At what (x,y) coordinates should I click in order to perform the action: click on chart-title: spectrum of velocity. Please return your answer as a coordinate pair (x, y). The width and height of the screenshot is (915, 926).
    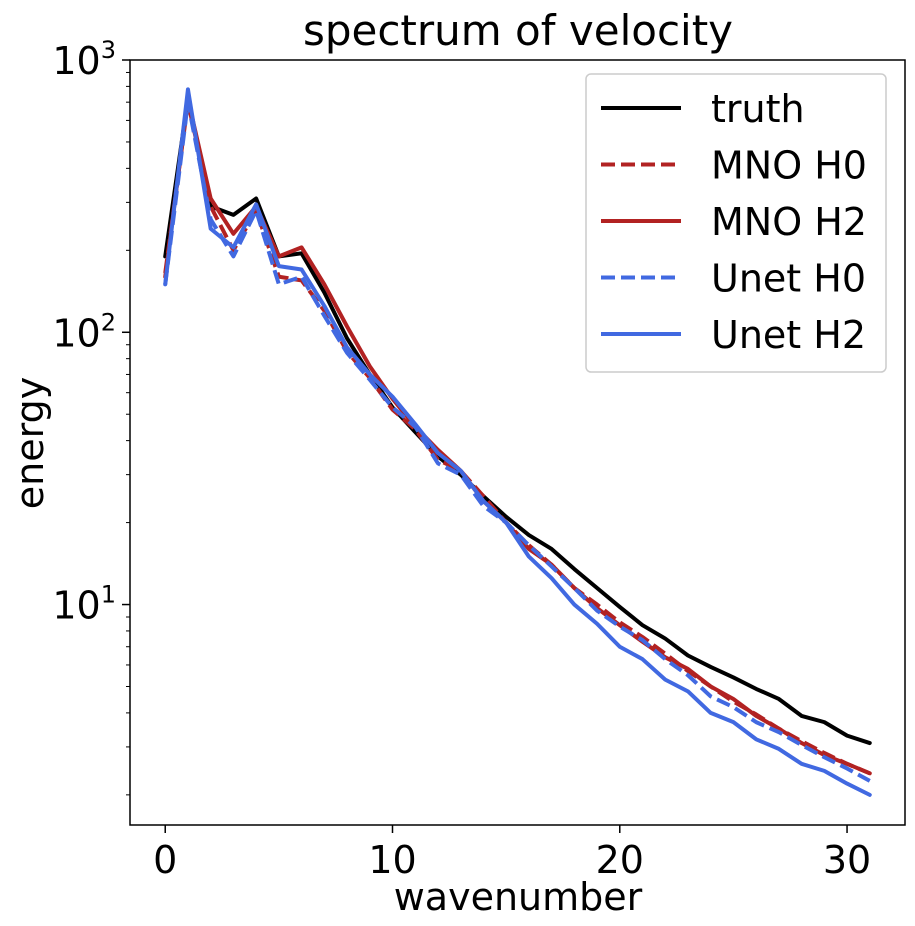
    Looking at the image, I should click on (518, 30).